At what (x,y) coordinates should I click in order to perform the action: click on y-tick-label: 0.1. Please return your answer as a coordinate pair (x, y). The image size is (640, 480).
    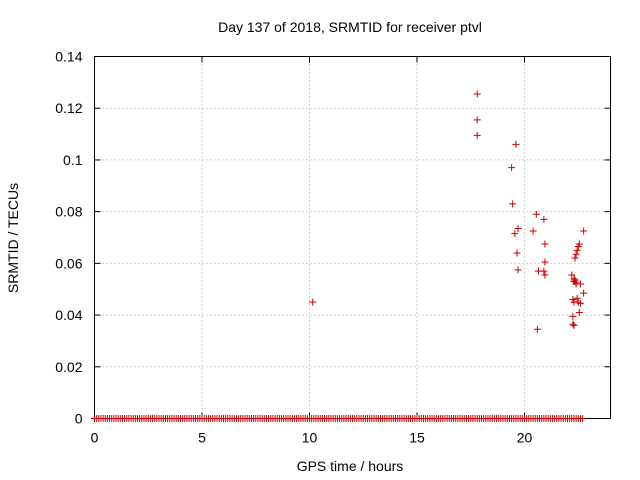
    Looking at the image, I should click on (73, 160).